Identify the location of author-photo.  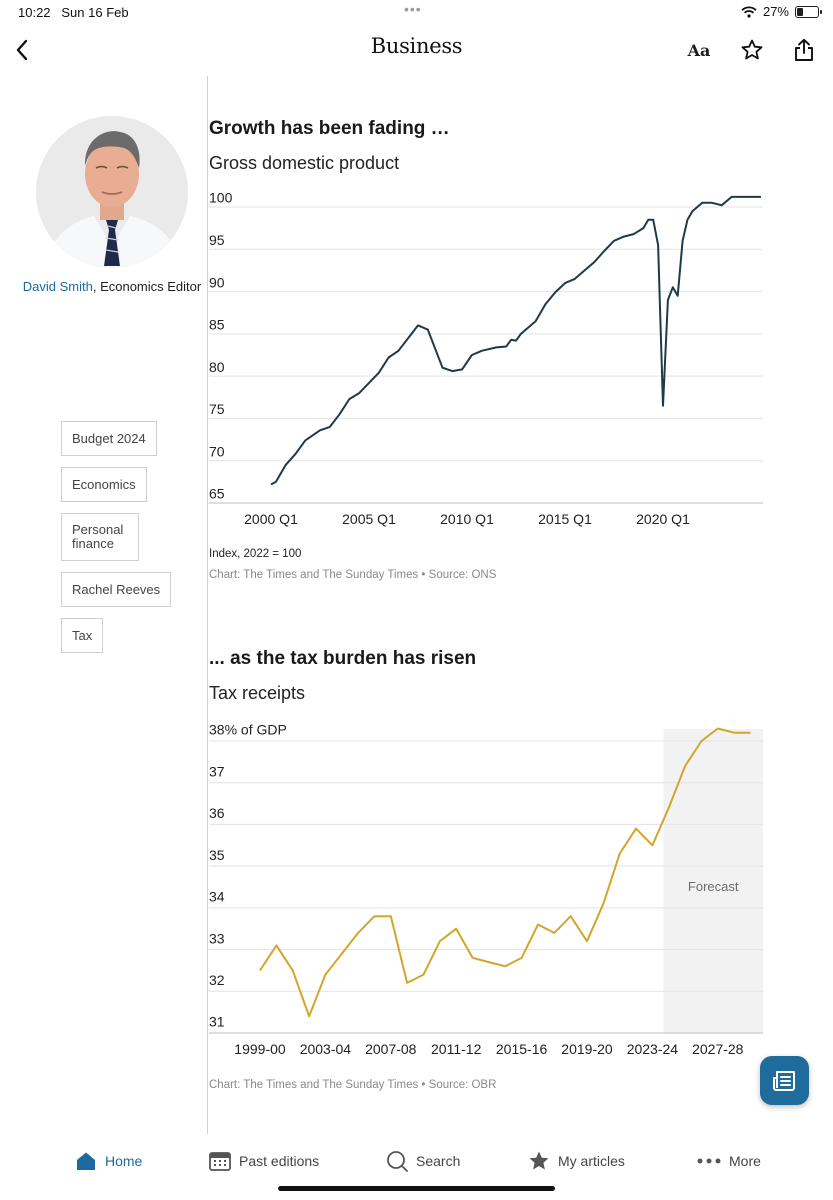
(112, 192).